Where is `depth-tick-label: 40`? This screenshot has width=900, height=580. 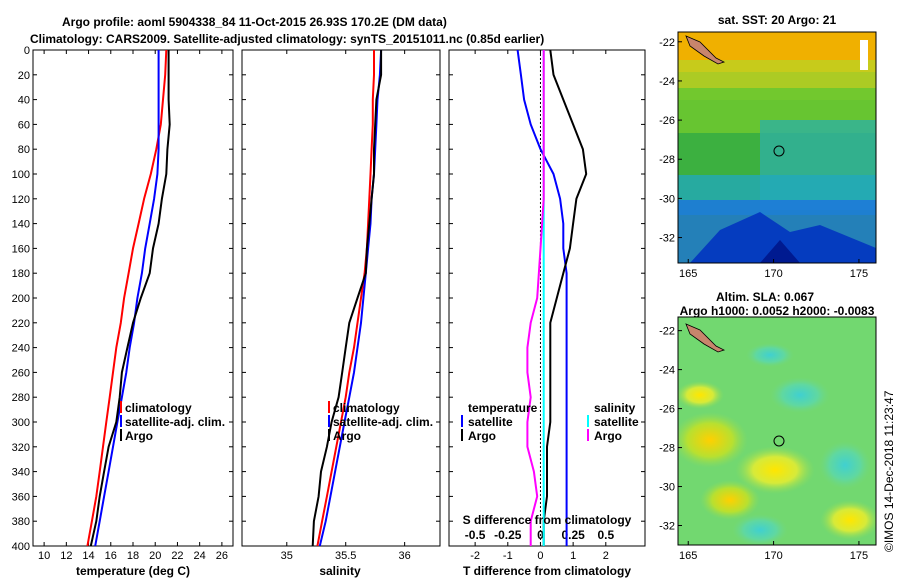
depth-tick-label: 40 is located at coordinates (24, 101).